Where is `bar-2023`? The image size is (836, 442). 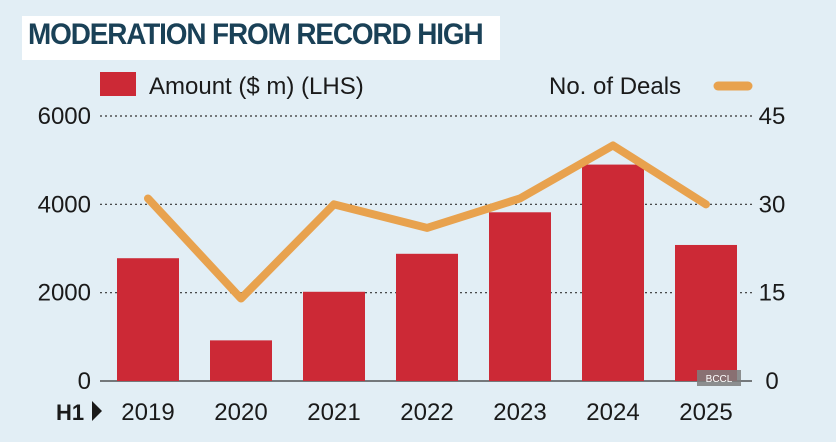
bar-2023 is located at coordinates (520, 296).